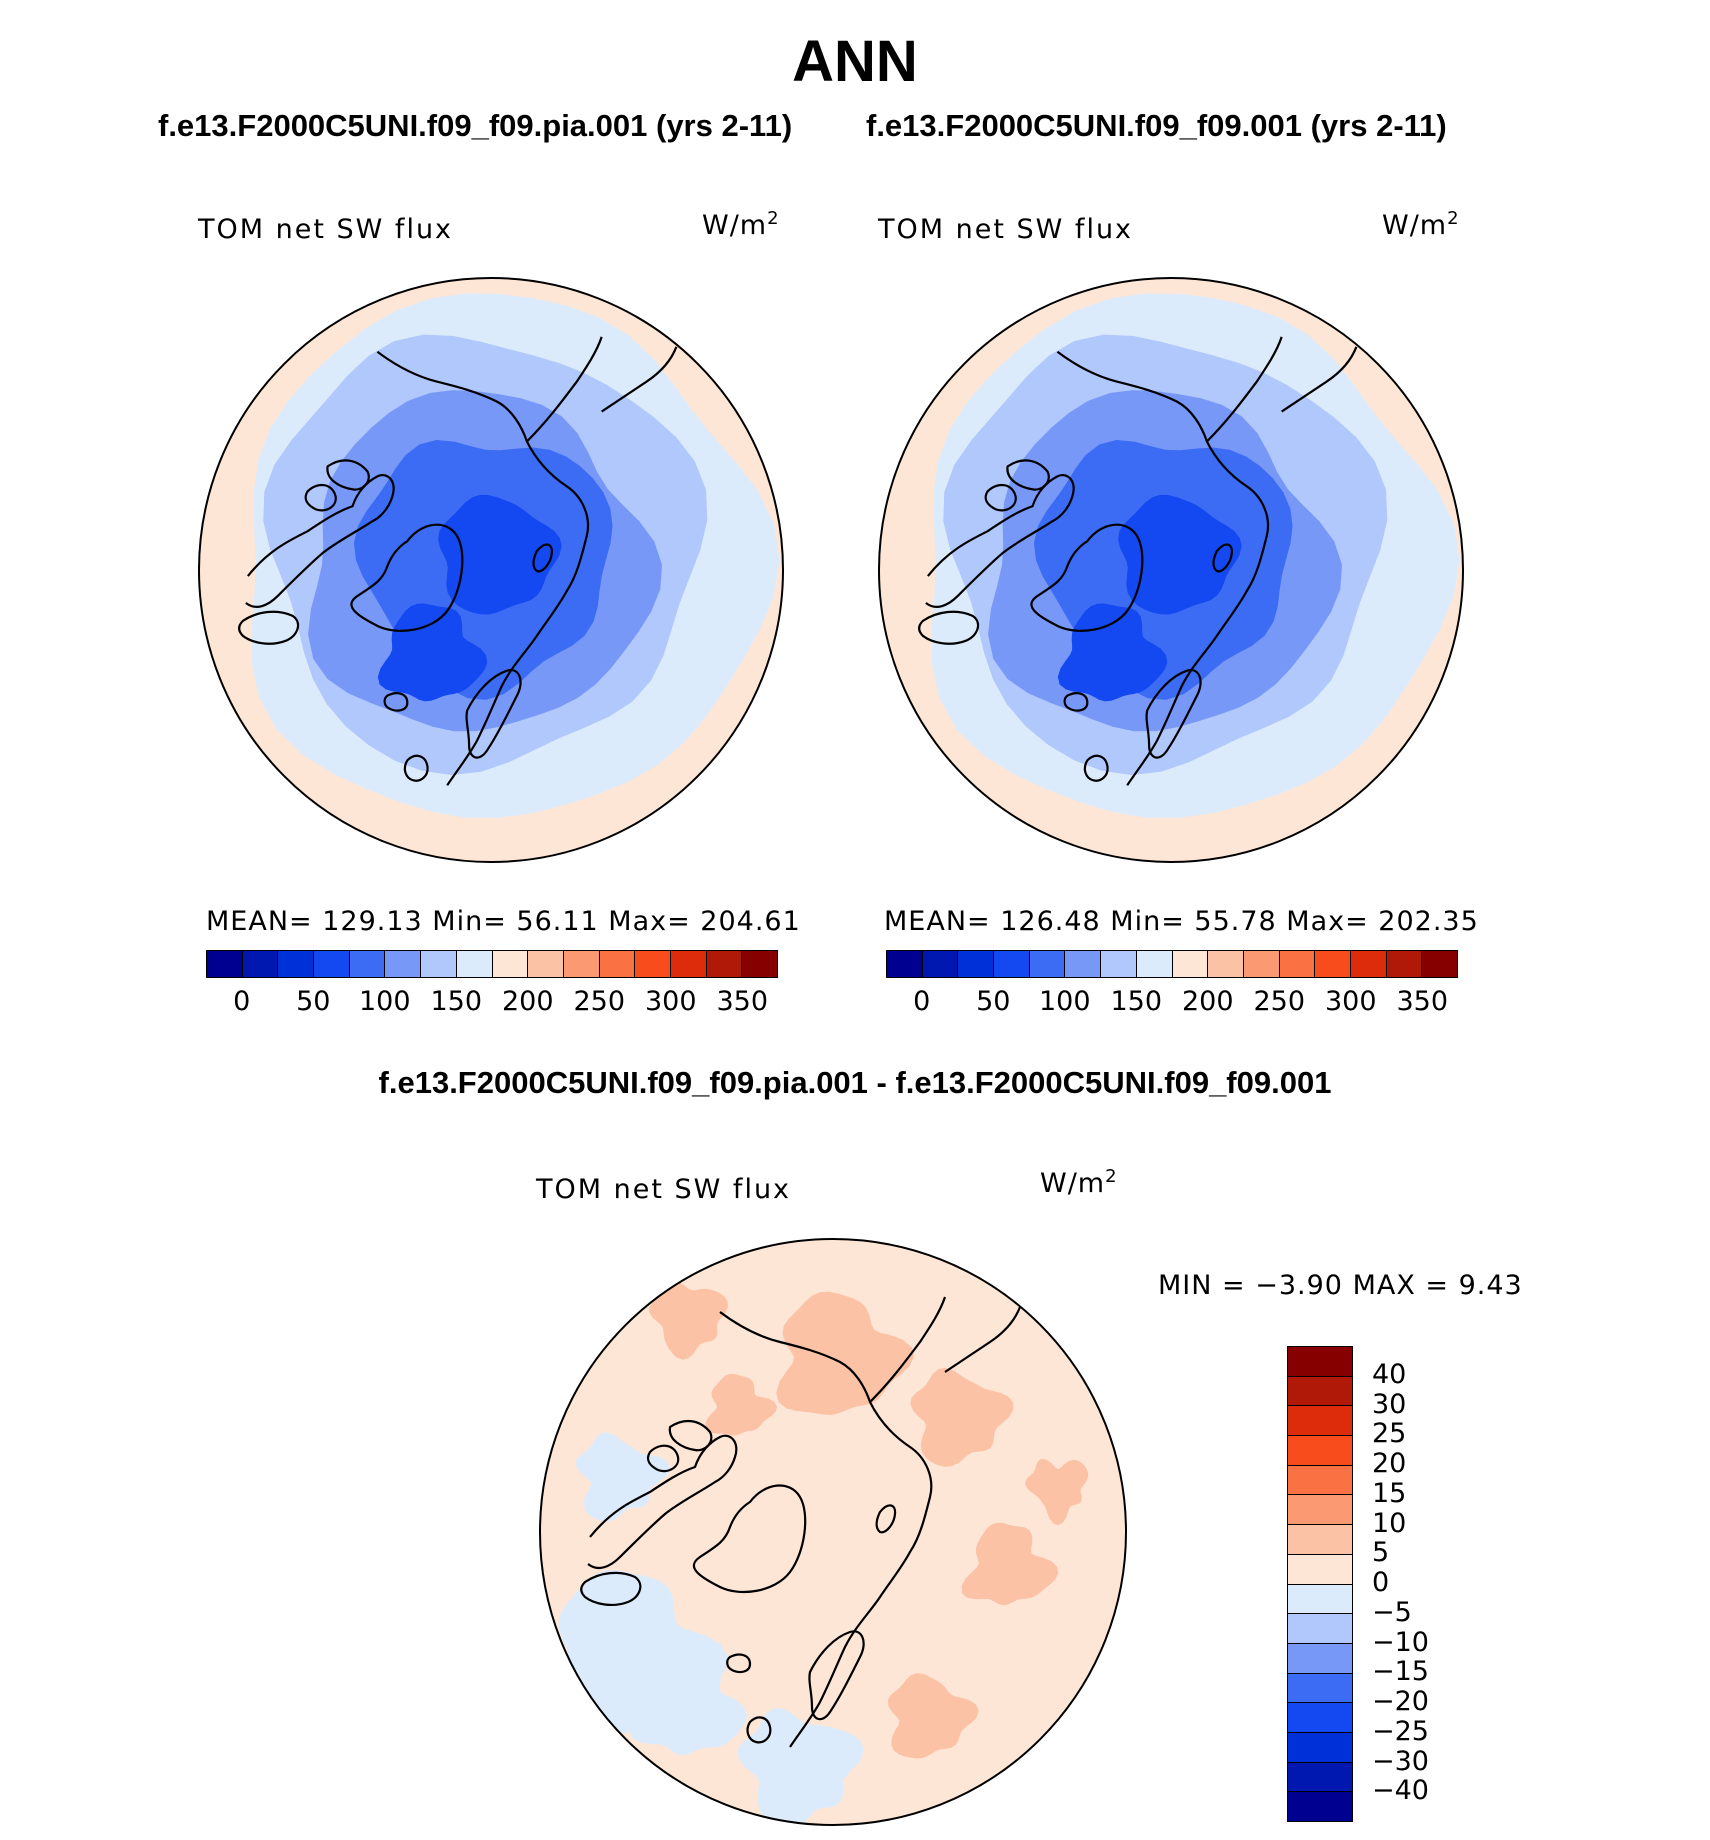  I want to click on colorbar-tick-label: 300, so click(670, 1001).